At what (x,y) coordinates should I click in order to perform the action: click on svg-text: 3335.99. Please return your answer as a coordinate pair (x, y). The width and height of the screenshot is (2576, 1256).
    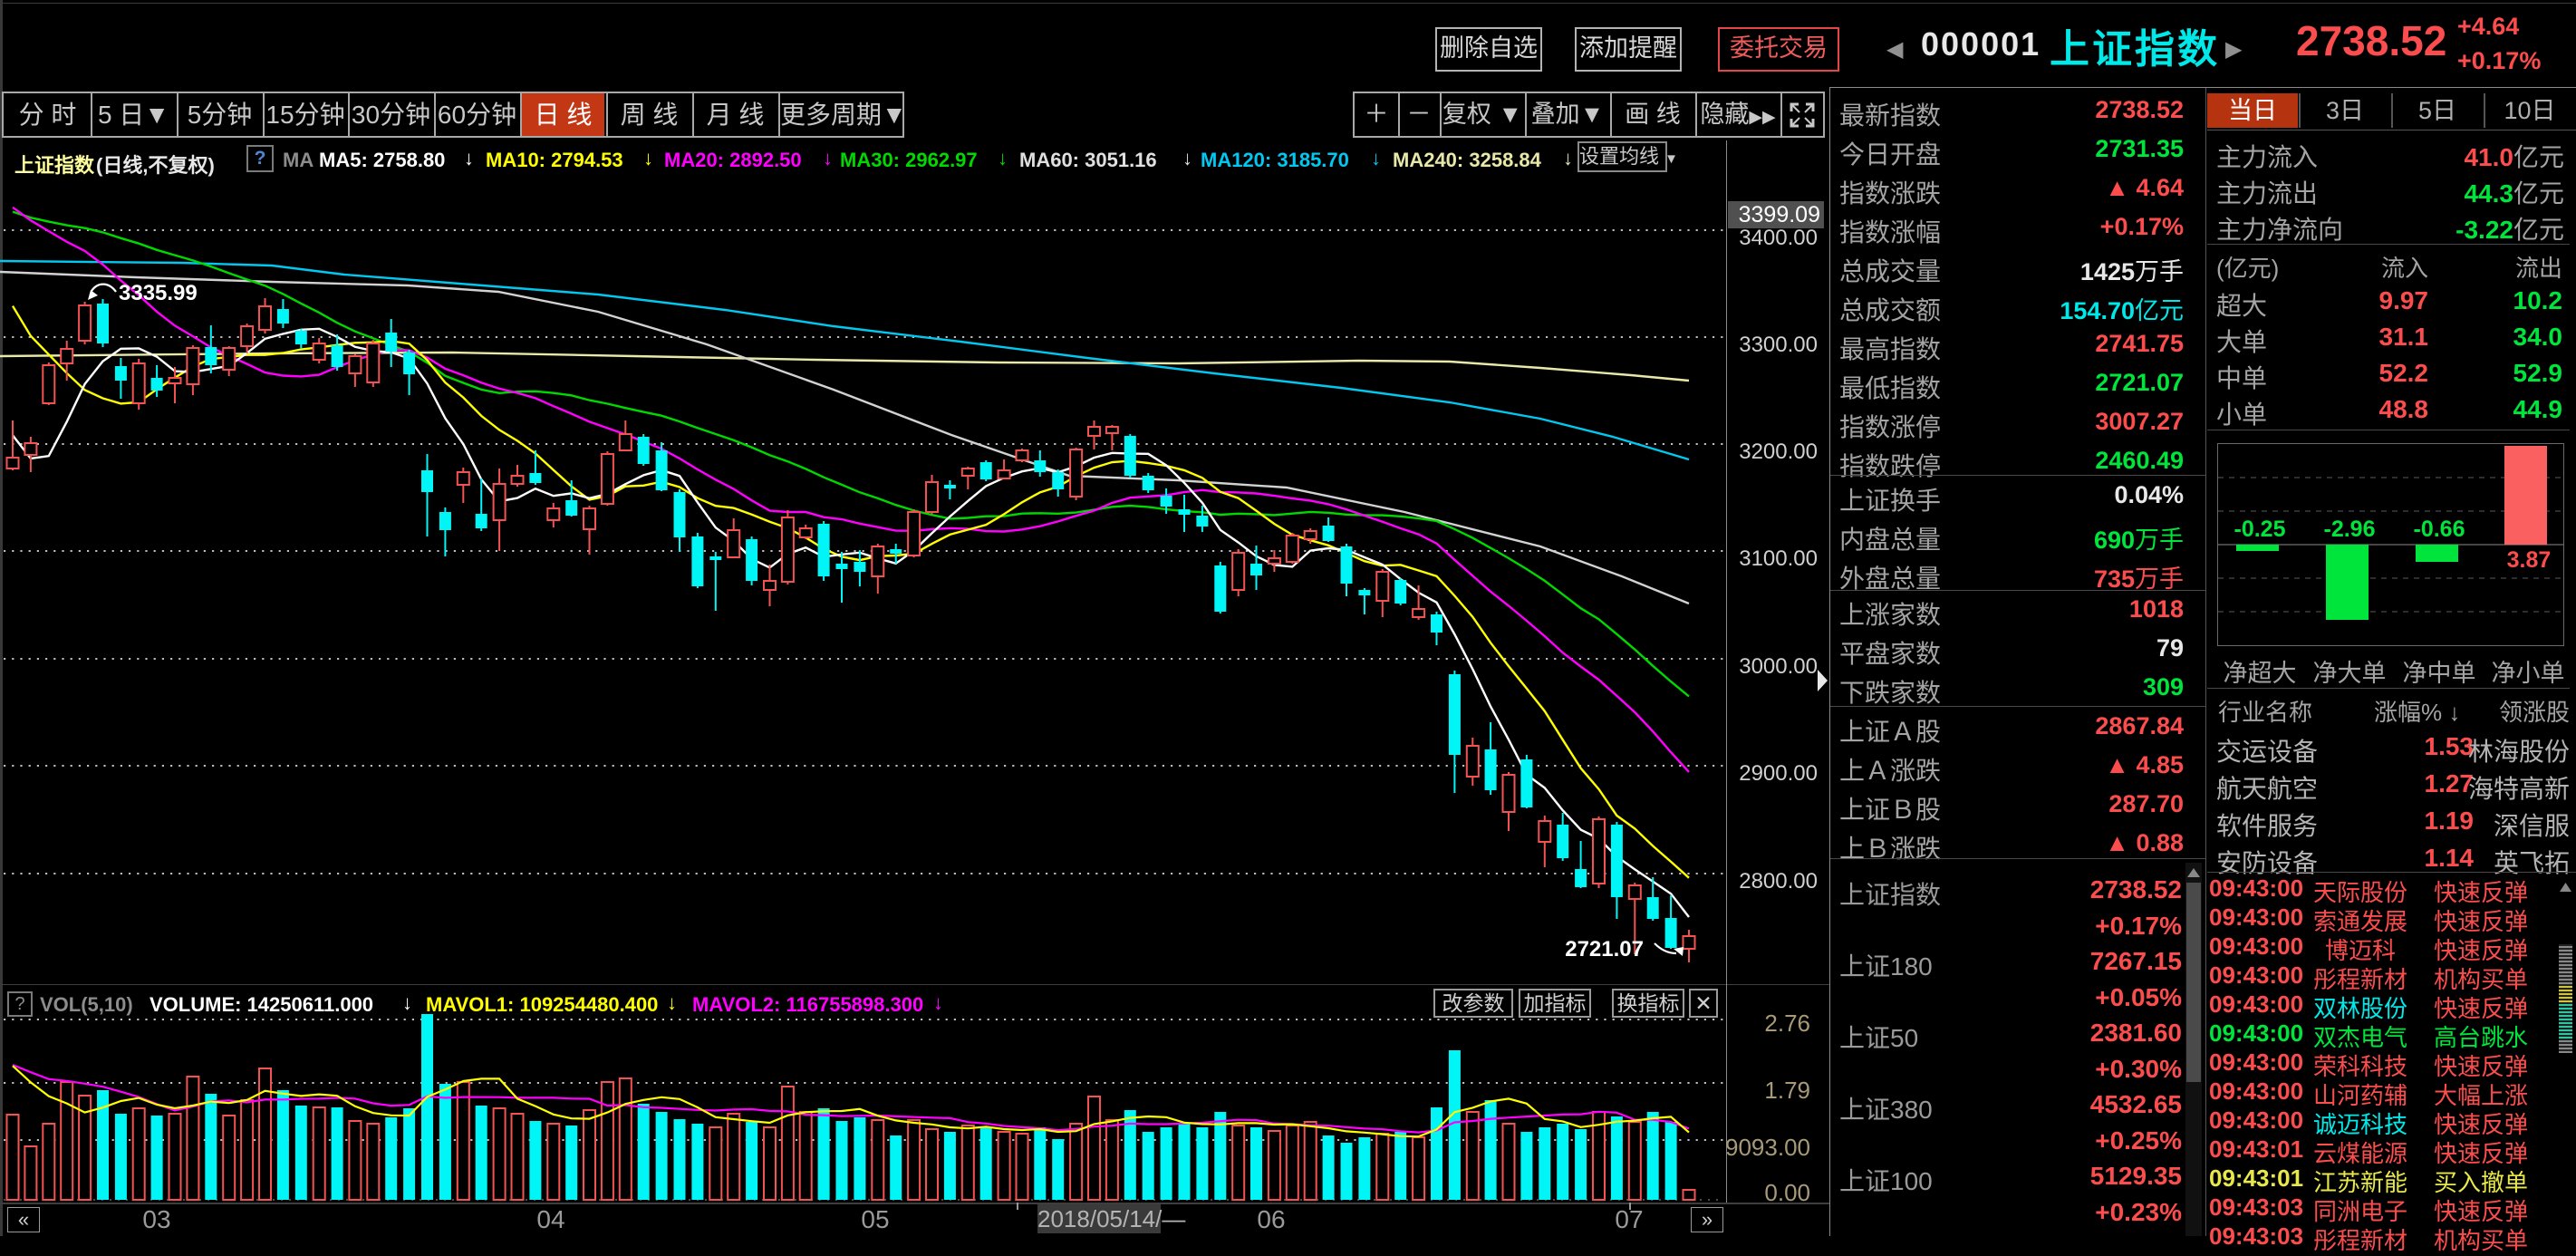
    Looking at the image, I should click on (158, 293).